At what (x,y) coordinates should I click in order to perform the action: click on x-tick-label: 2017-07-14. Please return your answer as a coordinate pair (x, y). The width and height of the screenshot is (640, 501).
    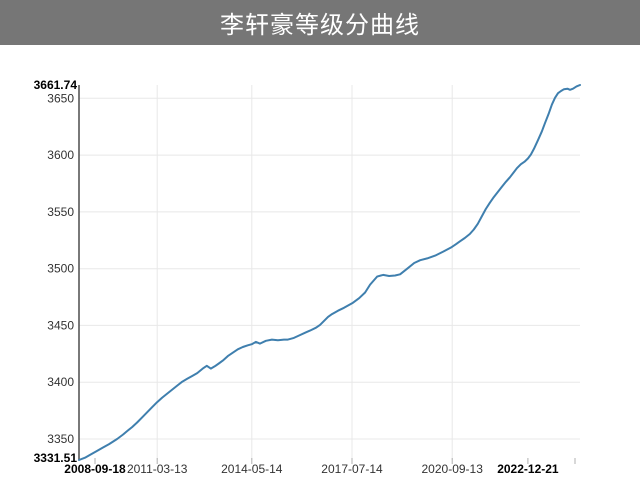
    Looking at the image, I should click on (352, 469).